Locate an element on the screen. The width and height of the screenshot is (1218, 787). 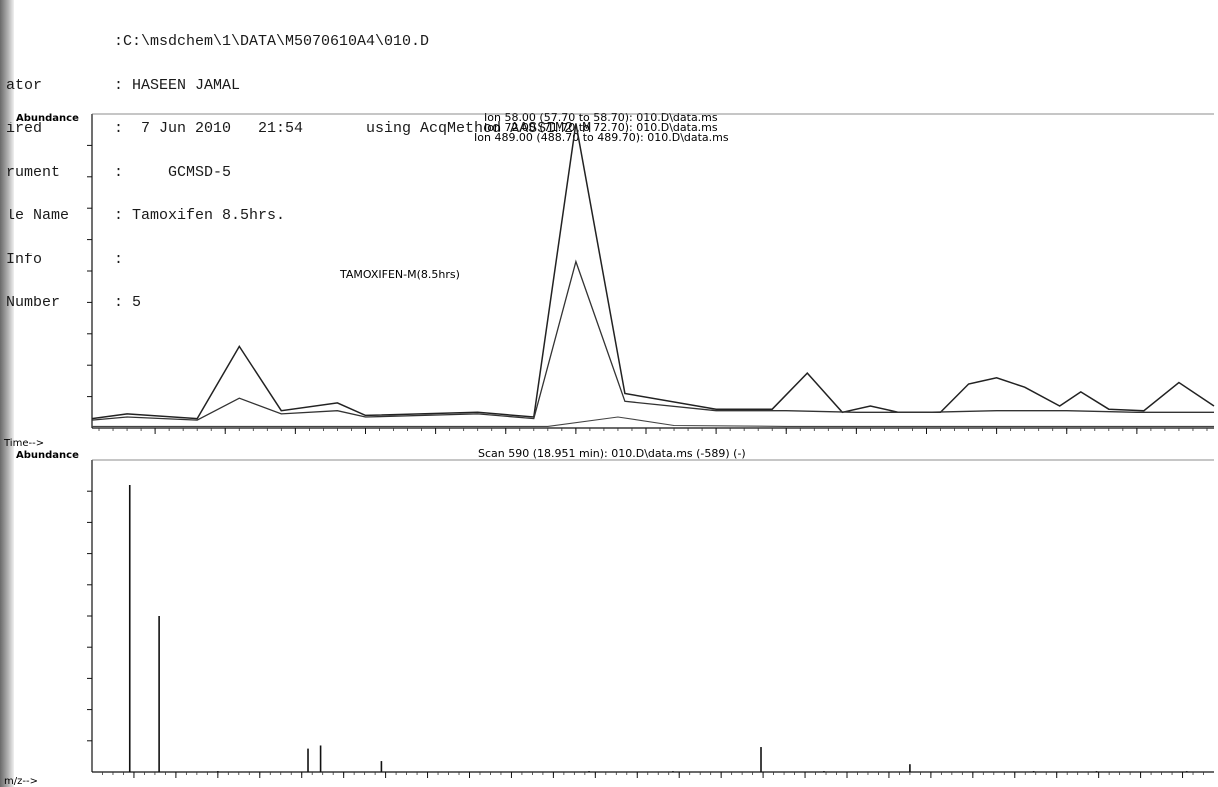
scan-binding-shadow is located at coordinates (7, 393).